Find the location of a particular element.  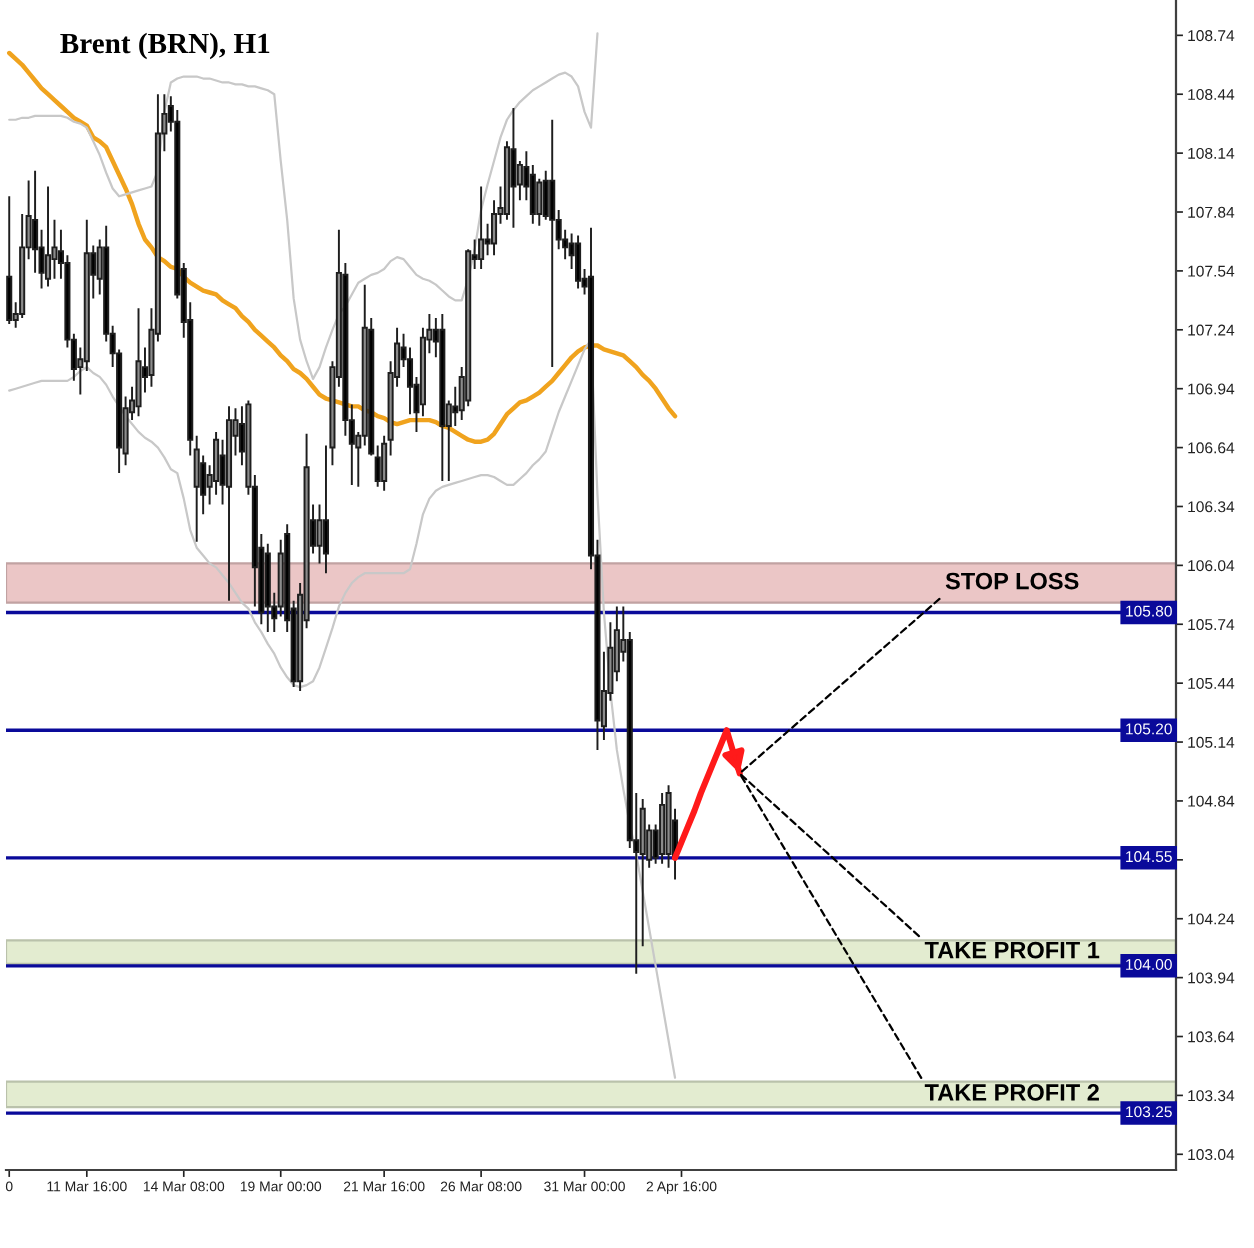

text: Brent (BRN), H1 is located at coordinates (165, 46).